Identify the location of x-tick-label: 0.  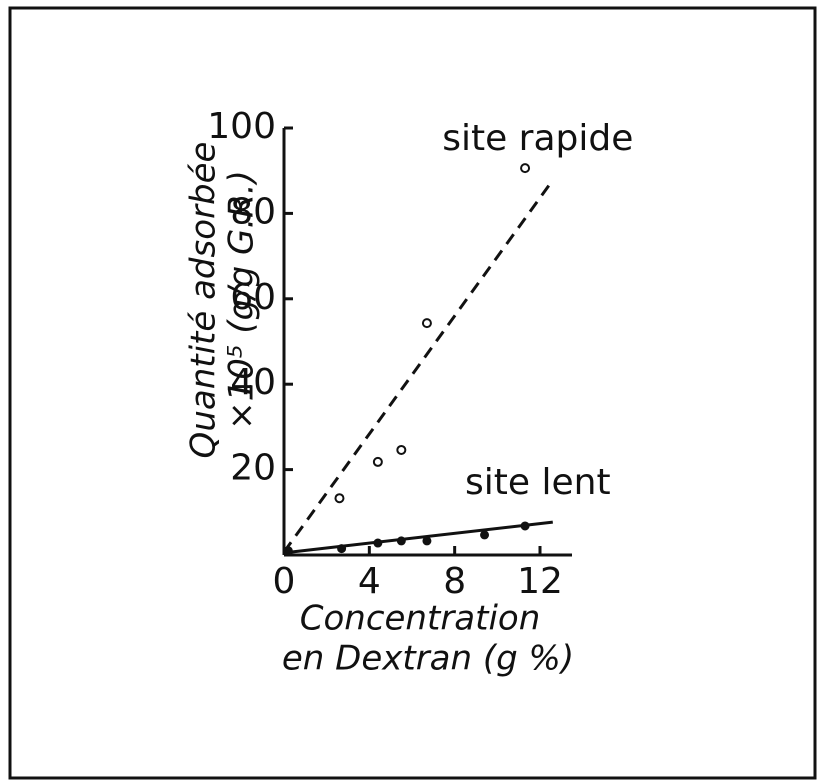
(284, 581).